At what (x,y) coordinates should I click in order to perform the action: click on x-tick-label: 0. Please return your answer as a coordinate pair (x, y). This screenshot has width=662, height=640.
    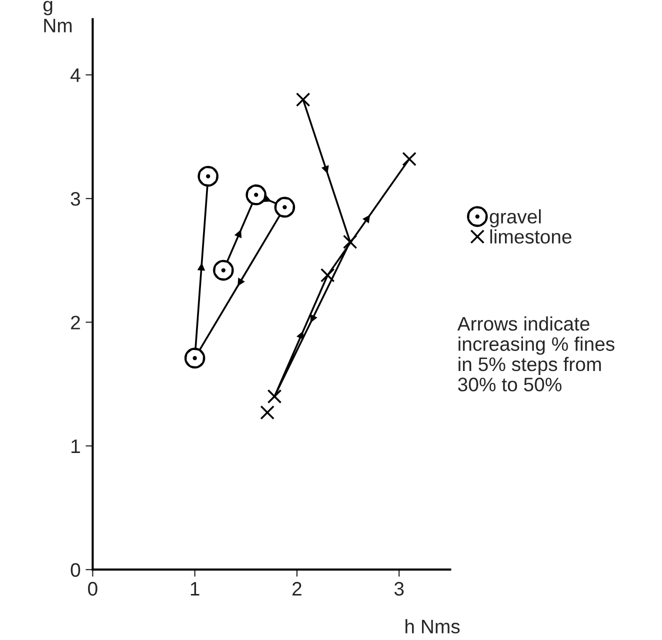
    Looking at the image, I should click on (93, 589).